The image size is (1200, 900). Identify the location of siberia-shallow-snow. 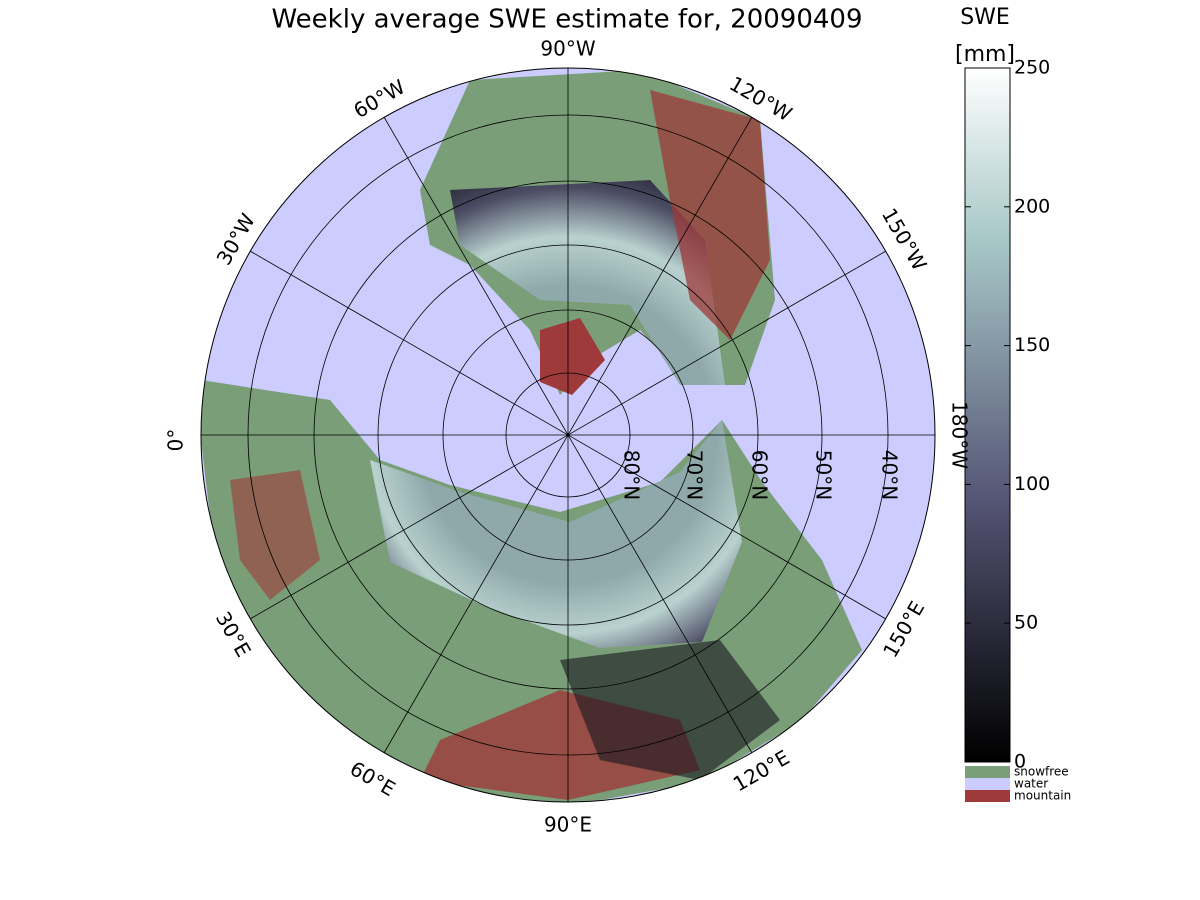
(670, 710).